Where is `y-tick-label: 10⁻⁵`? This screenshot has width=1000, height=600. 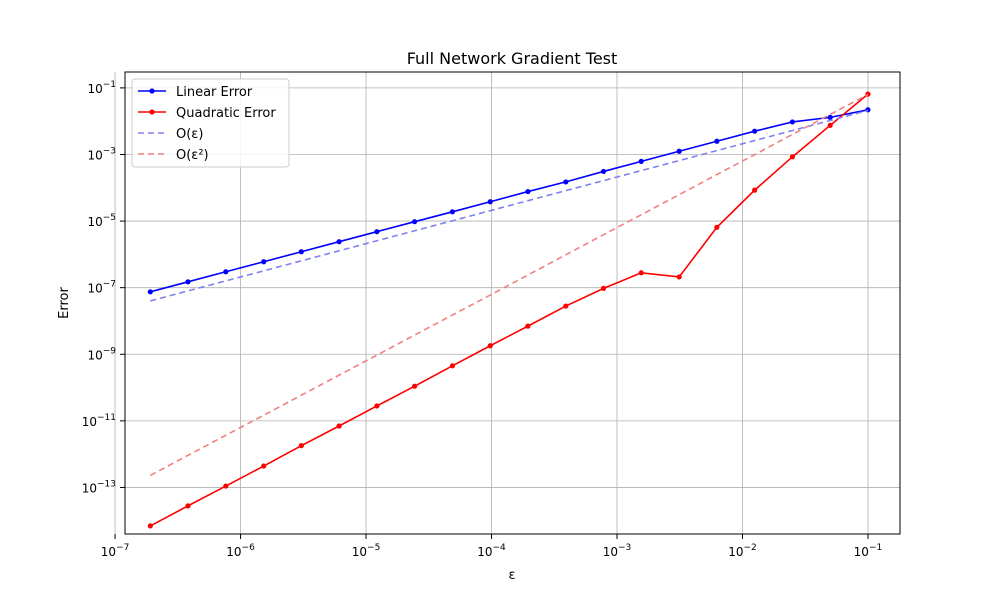 y-tick-label: 10⁻⁵ is located at coordinates (101, 221).